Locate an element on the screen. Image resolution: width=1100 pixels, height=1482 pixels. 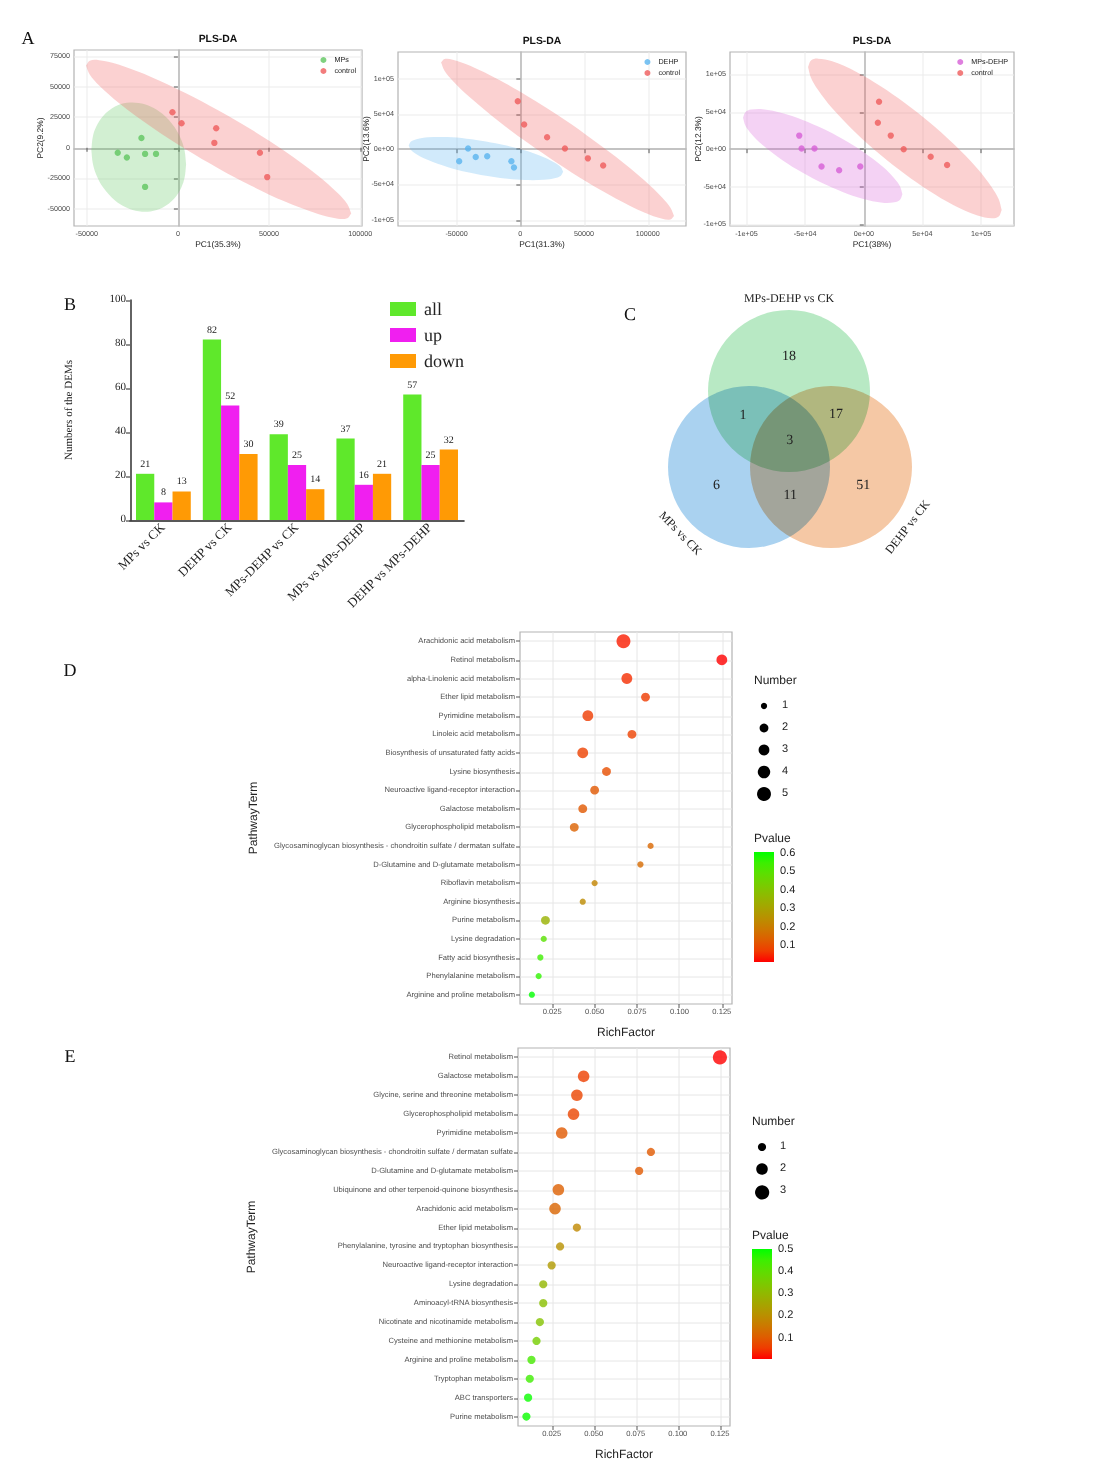
legend-label: down is located at coordinates (444, 361).